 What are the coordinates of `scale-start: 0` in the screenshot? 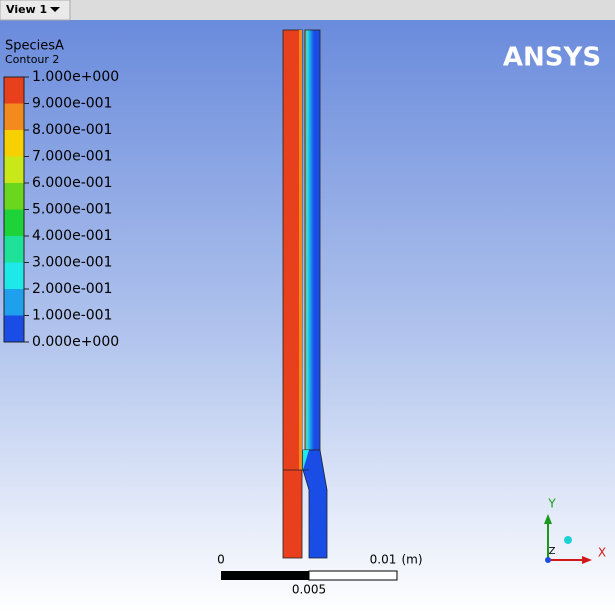 It's located at (221, 560).